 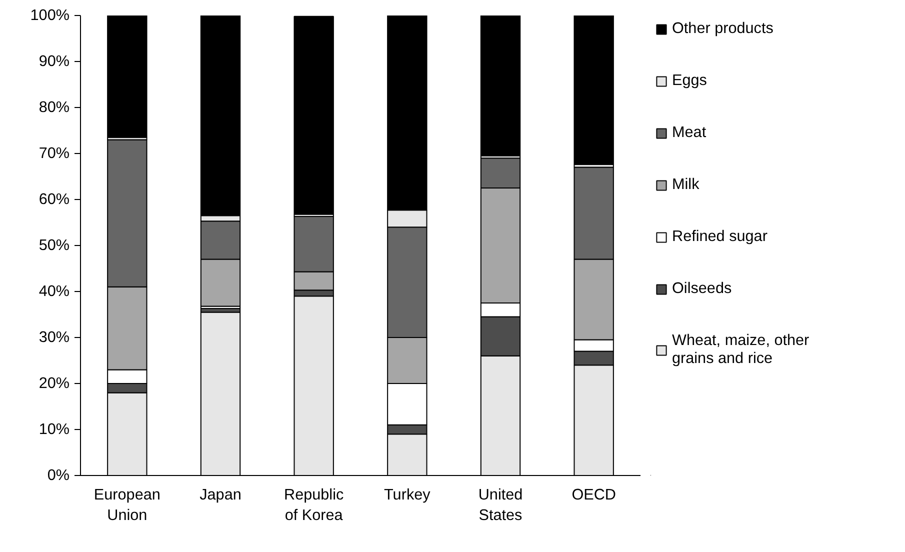 What do you see at coordinates (54, 383) in the screenshot?
I see `y-tick-label: 20%` at bounding box center [54, 383].